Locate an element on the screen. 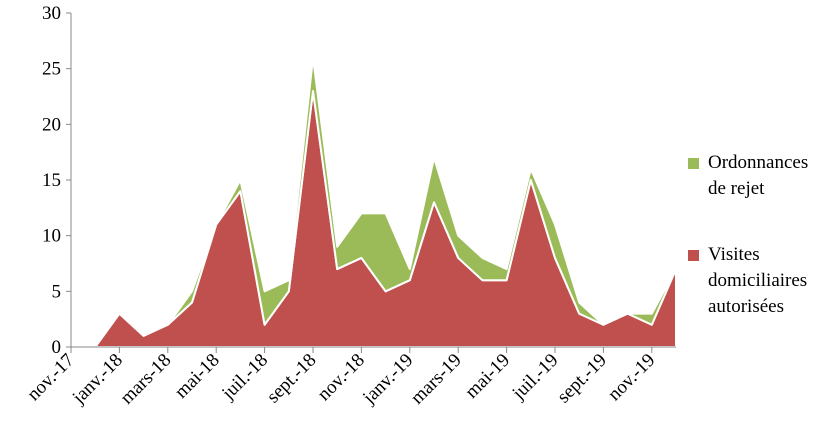 This screenshot has width=837, height=448. legend-label: Ordonnances de rejet is located at coordinates (758, 175).